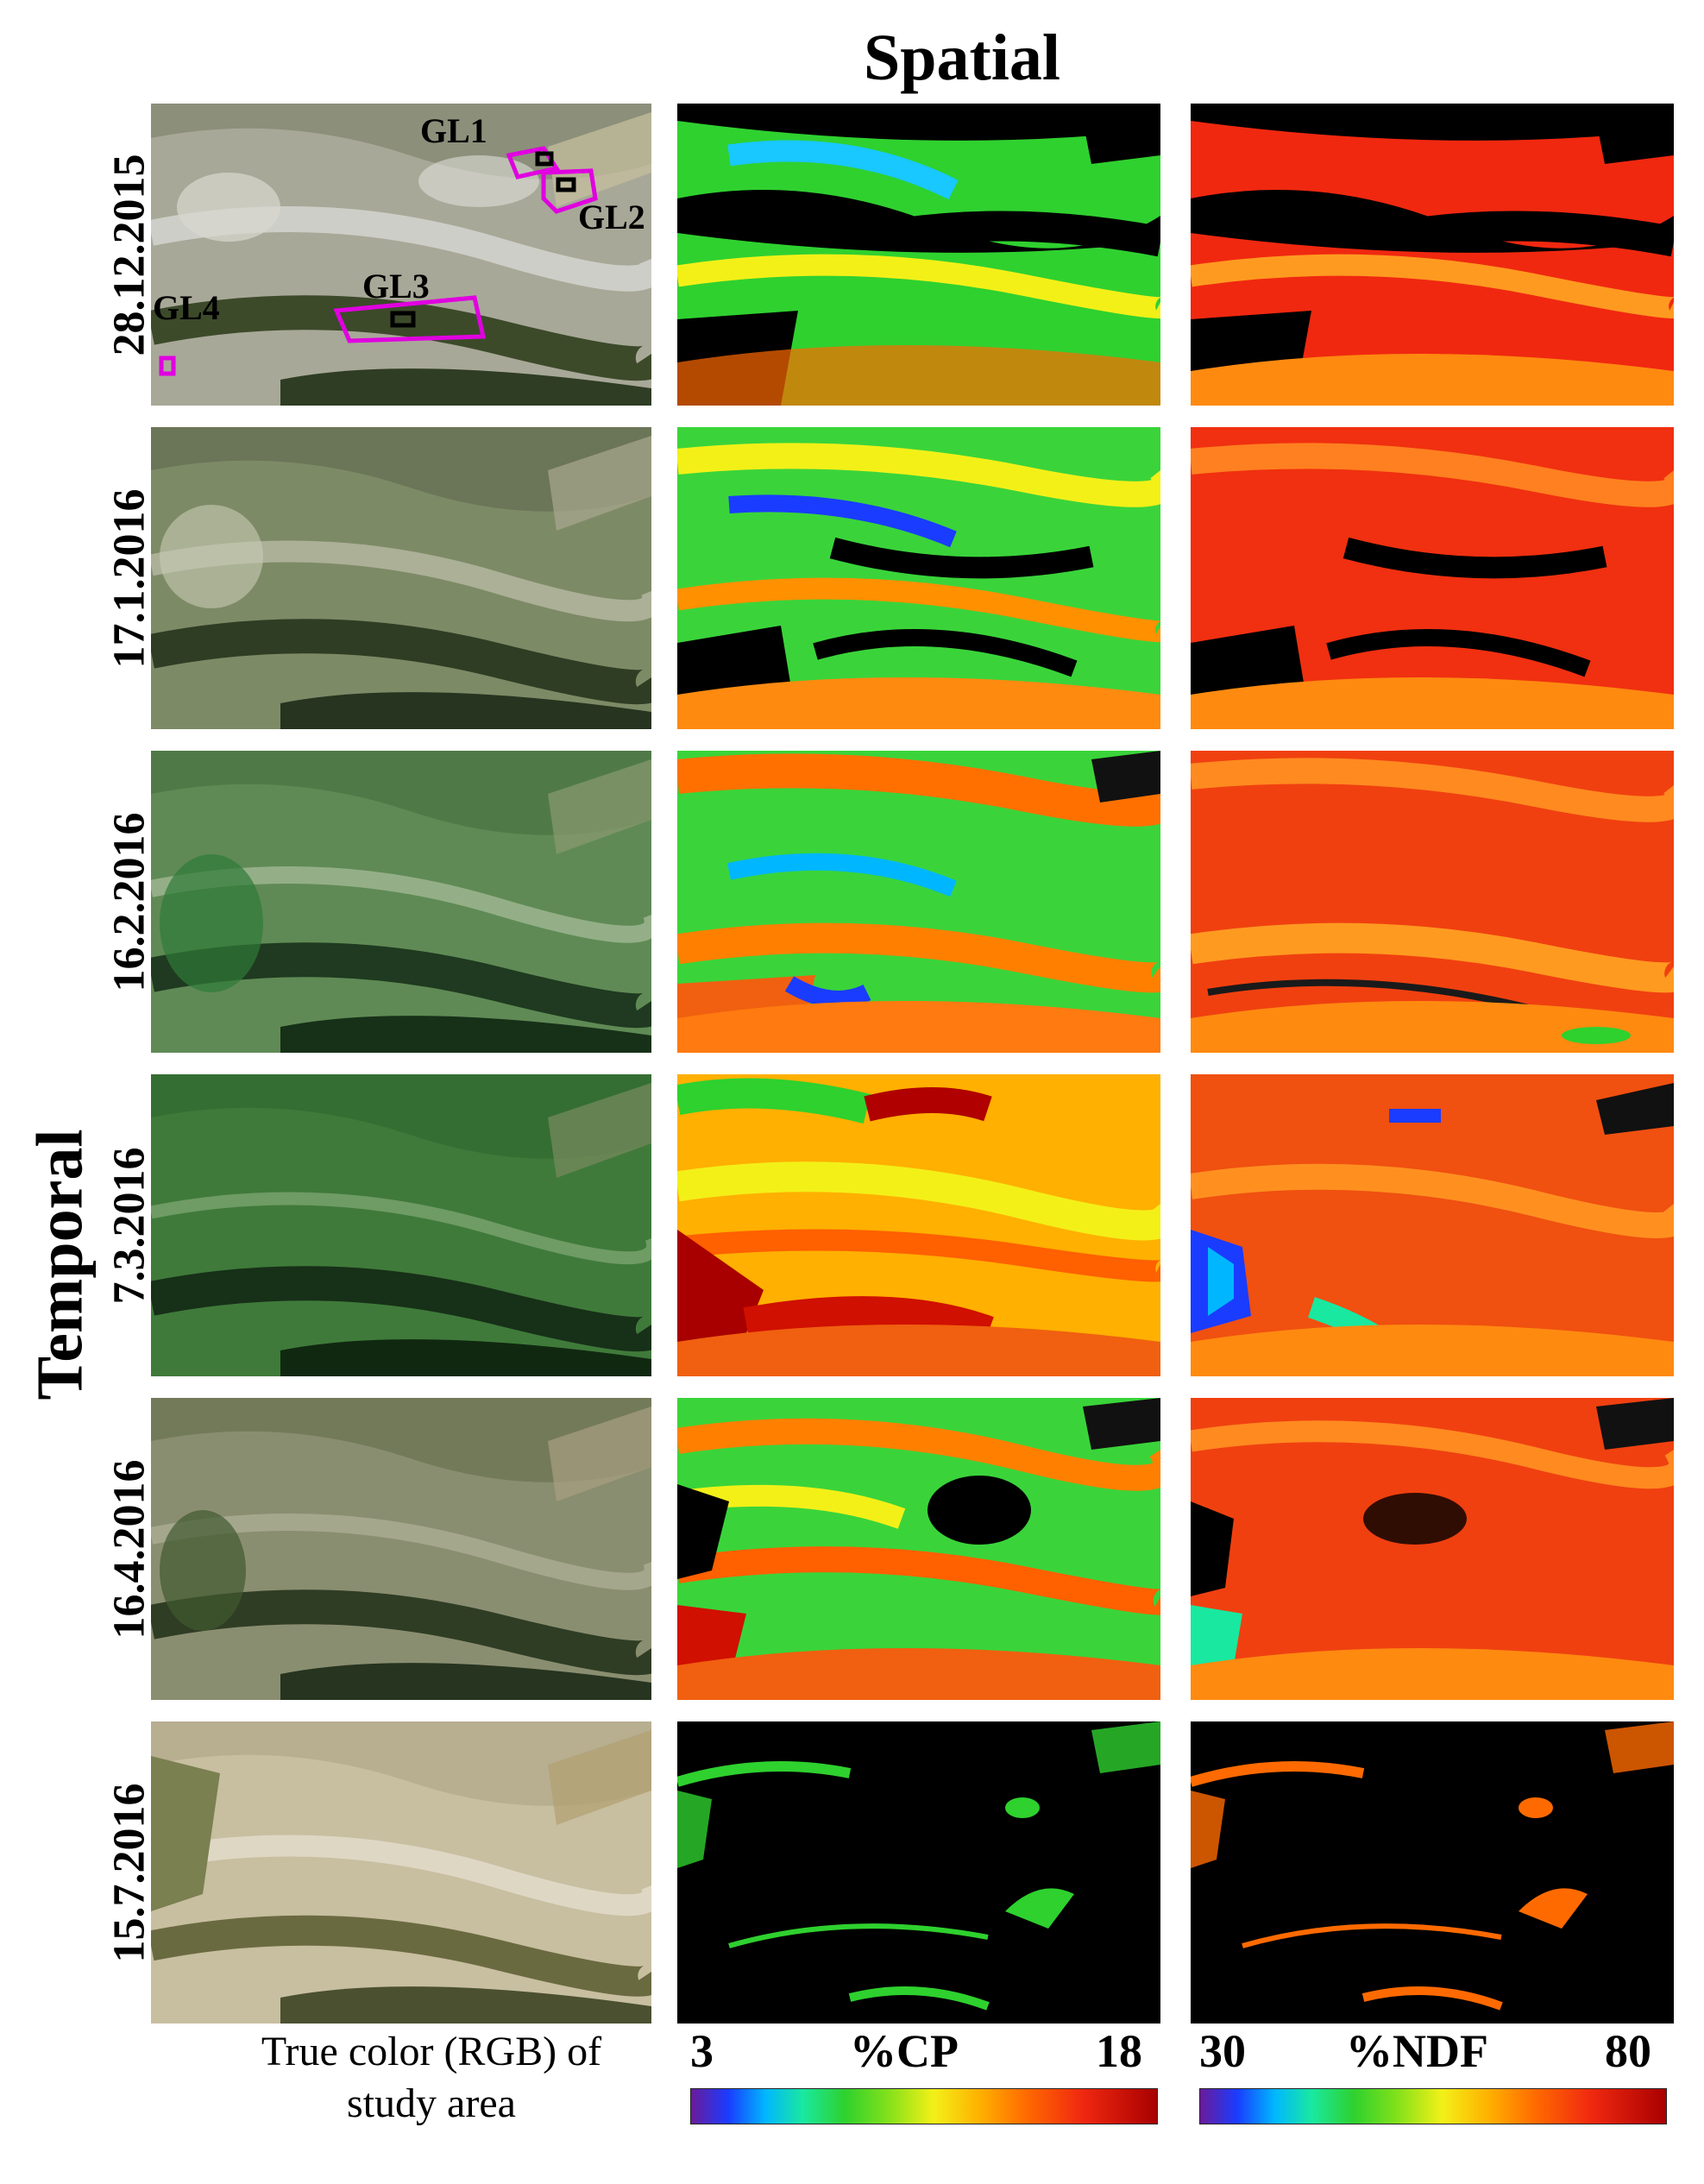  Describe the element at coordinates (431, 2052) in the screenshot. I see `rgb-caption-line-1: True color (RGB) of` at that location.